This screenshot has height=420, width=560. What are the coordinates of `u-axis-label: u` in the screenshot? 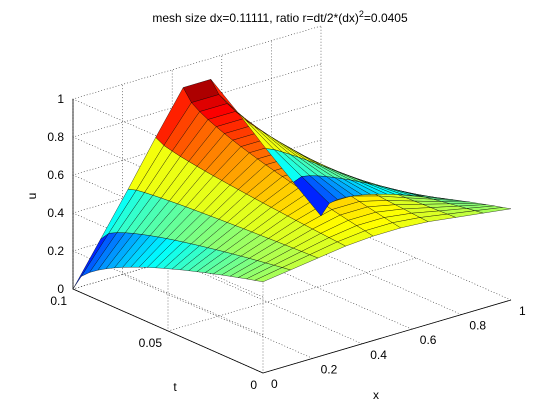 It's located at (32, 196).